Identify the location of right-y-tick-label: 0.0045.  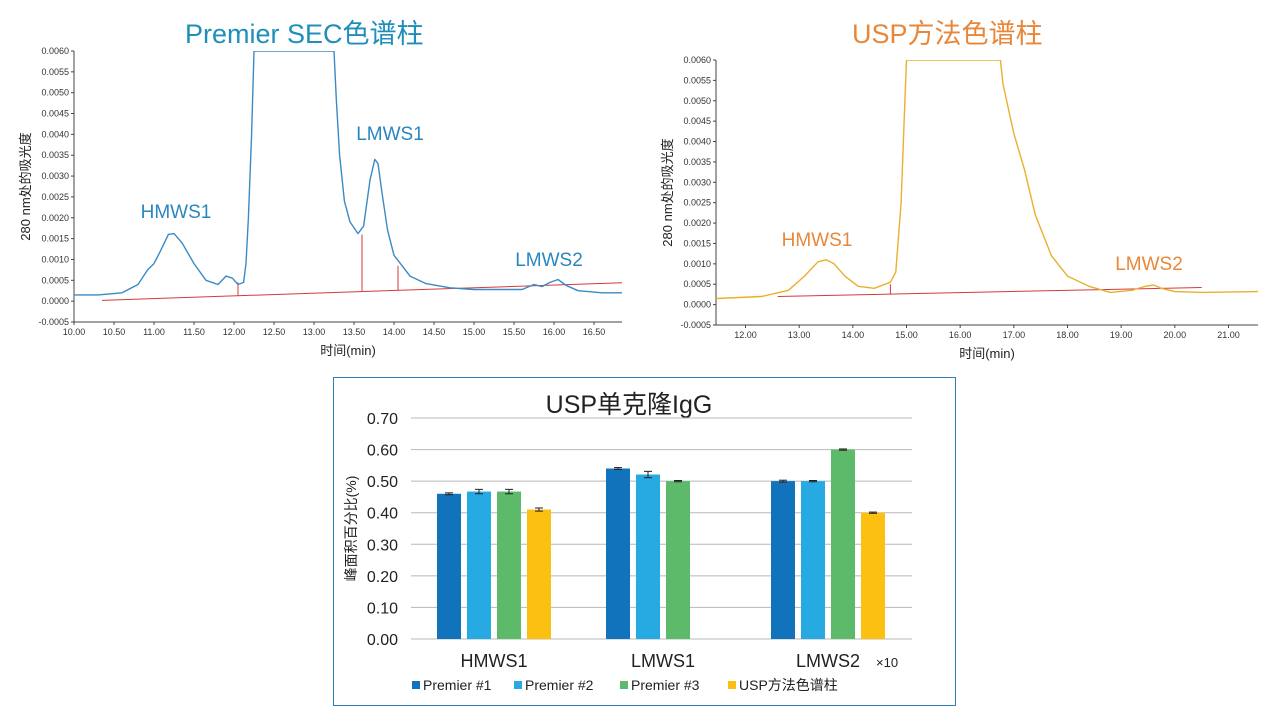
(697, 121).